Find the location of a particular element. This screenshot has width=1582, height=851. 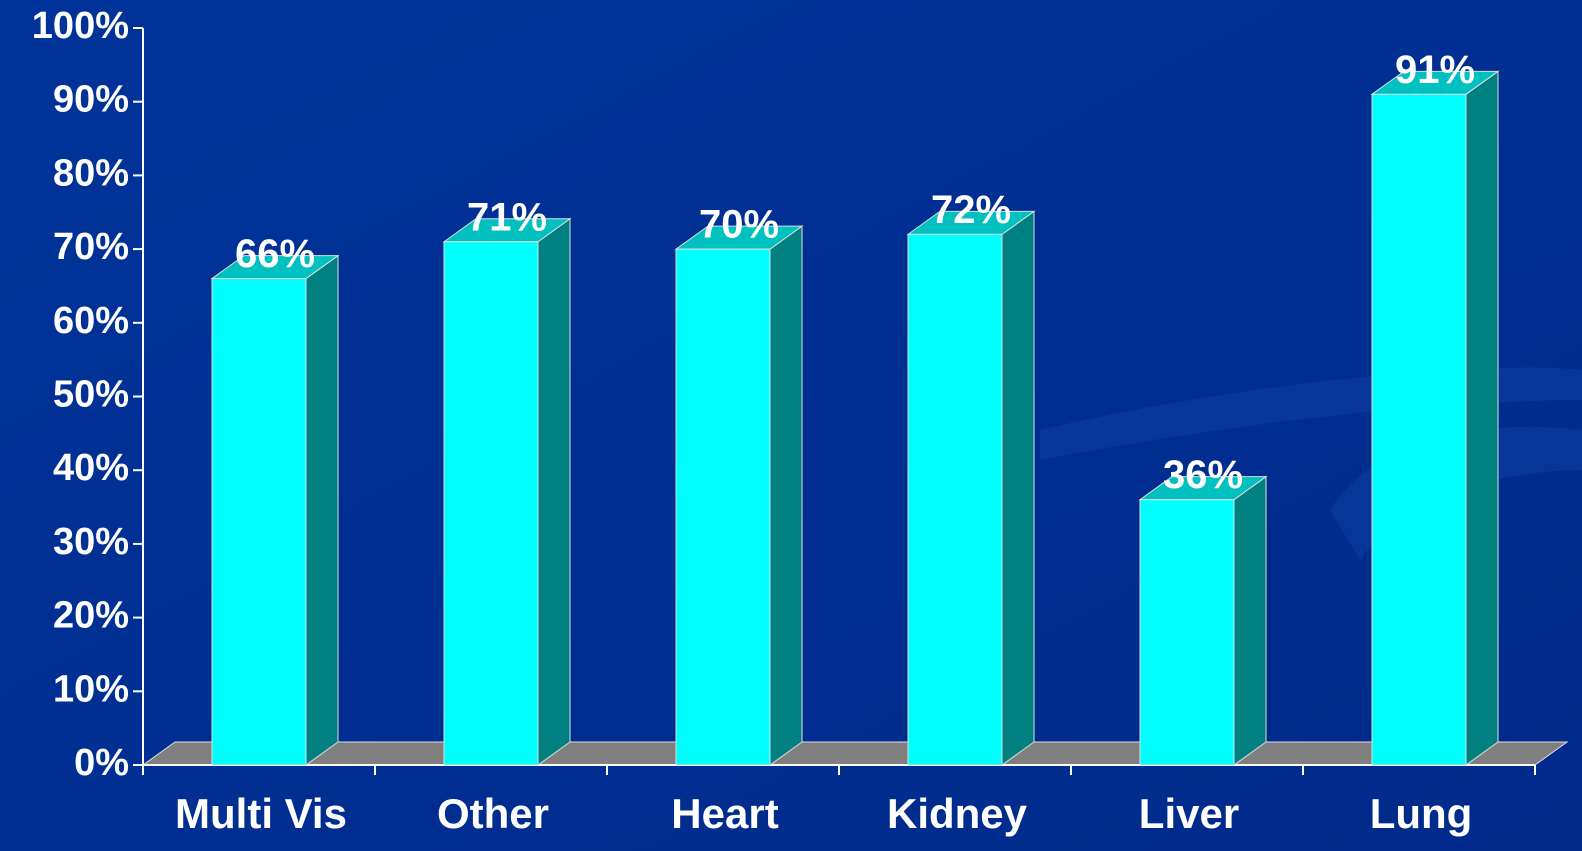

y-tick-label: 50% is located at coordinates (91, 395).